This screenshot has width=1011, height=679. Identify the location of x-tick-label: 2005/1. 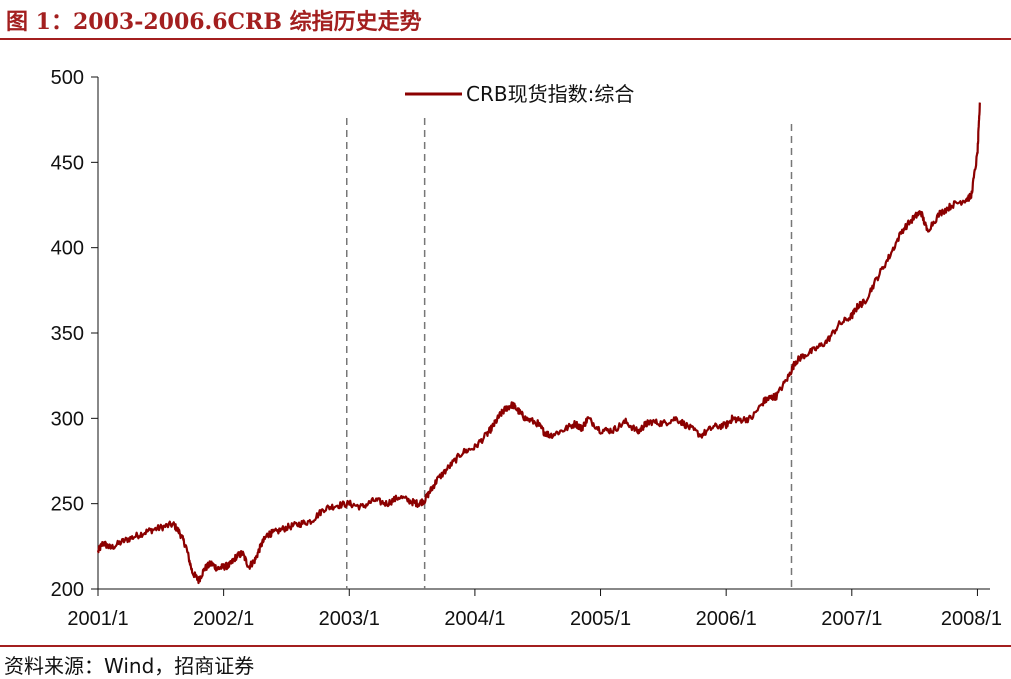
(600, 619).